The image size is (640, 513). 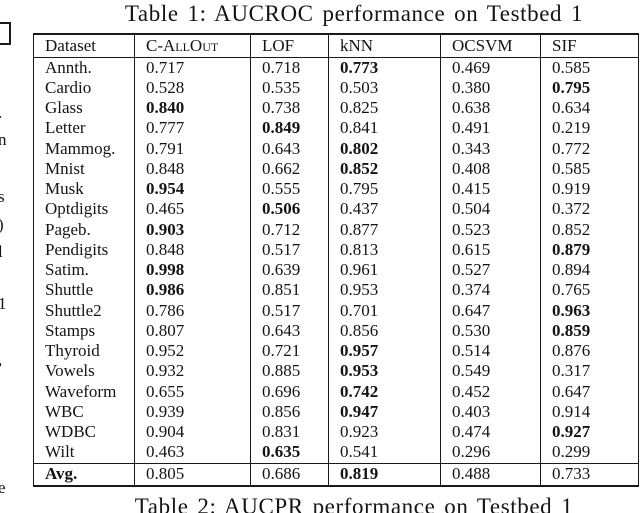 What do you see at coordinates (490, 391) in the screenshot?
I see `value-cell: 0.452` at bounding box center [490, 391].